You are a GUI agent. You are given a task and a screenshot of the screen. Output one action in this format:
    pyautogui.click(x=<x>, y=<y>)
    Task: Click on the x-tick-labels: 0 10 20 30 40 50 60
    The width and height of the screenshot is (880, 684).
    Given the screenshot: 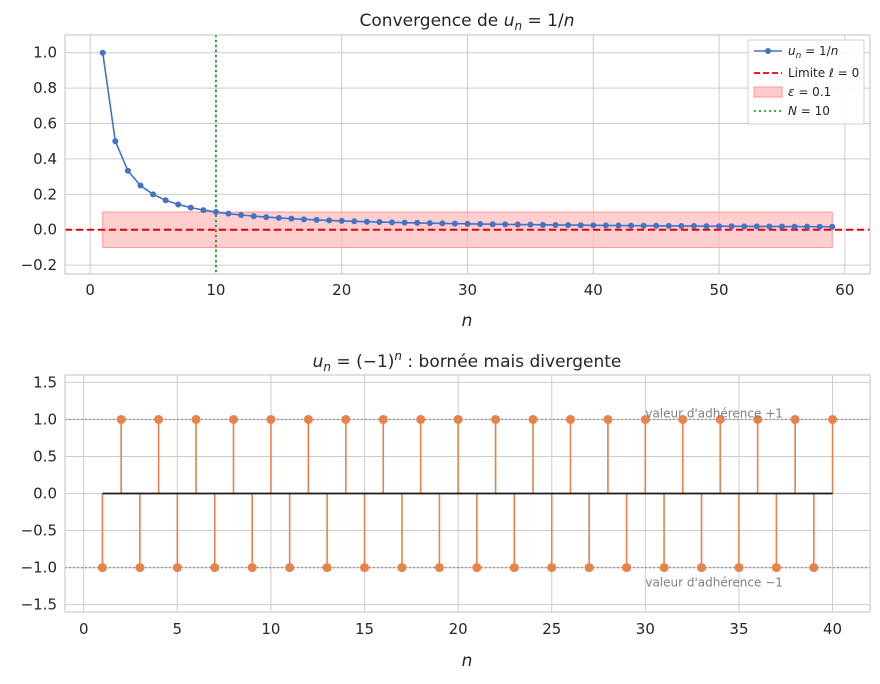 What is the action you would take?
    pyautogui.click(x=469, y=290)
    